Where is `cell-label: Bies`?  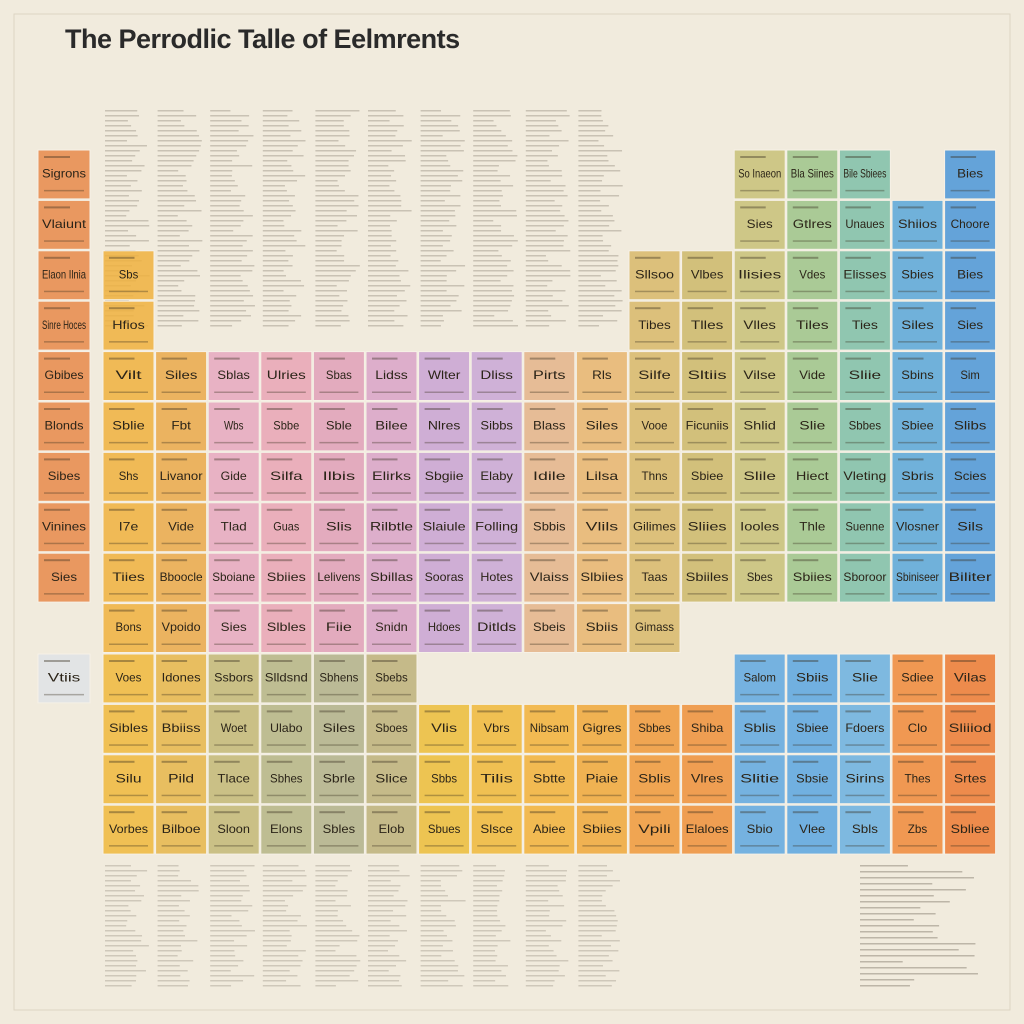 cell-label: Bies is located at coordinates (970, 174).